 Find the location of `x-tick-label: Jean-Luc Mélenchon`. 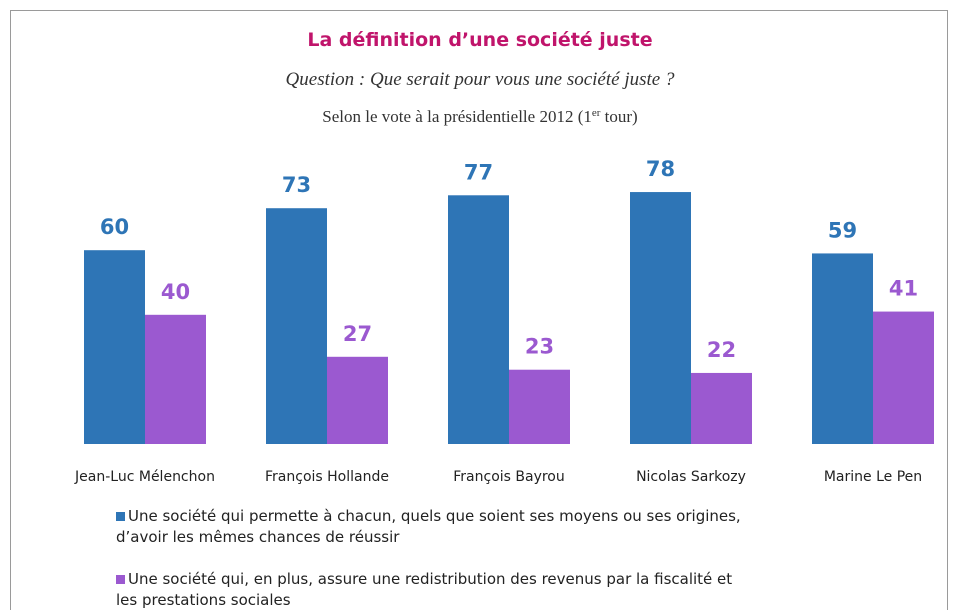

x-tick-label: Jean-Luc Mélenchon is located at coordinates (144, 477).